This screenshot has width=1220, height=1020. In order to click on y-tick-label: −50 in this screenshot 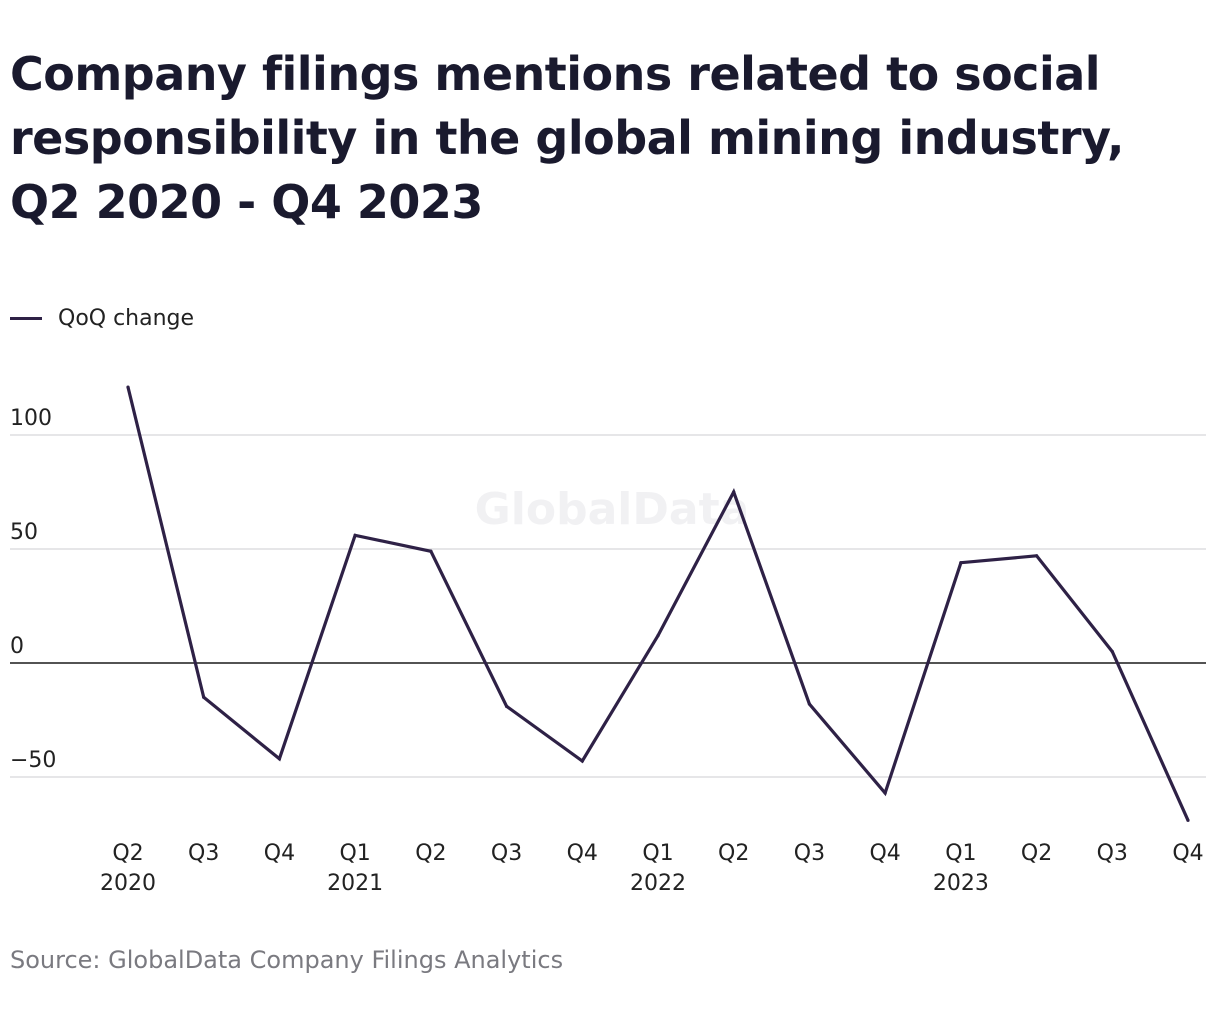, I will do `click(33, 760)`.